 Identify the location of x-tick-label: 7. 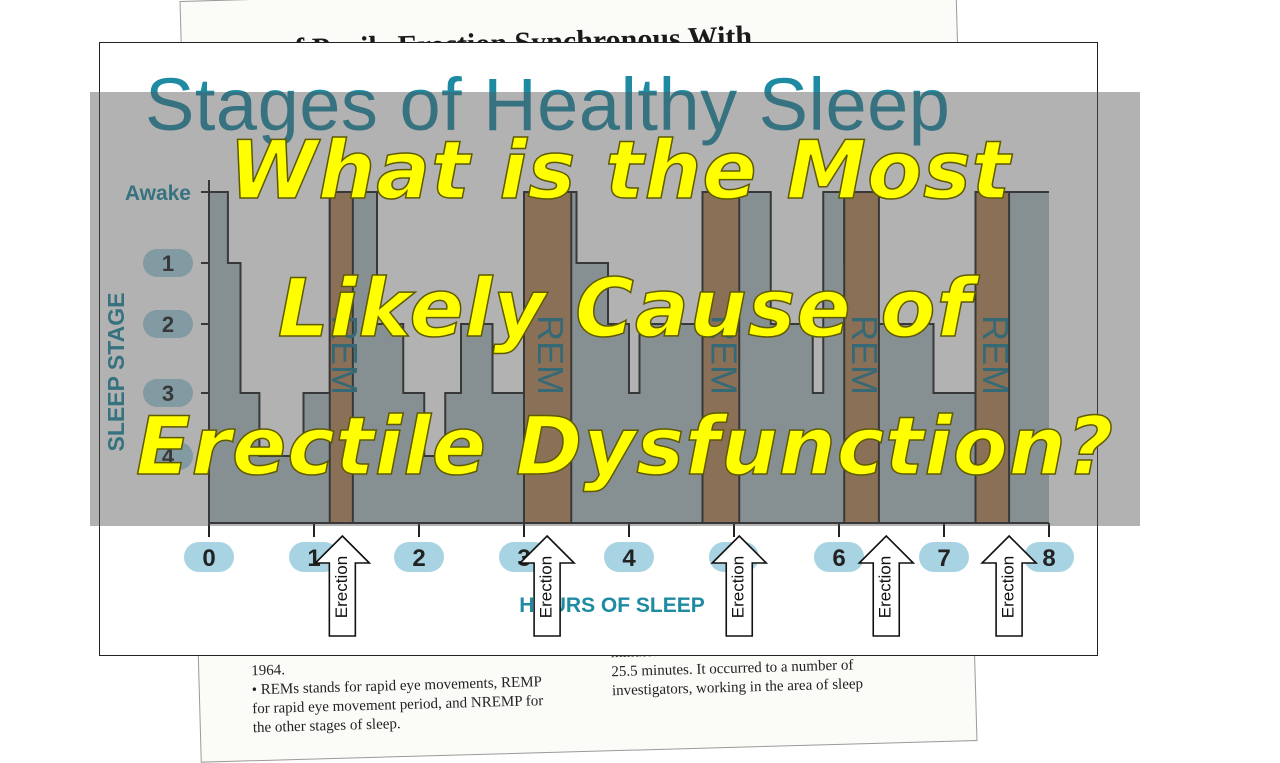
(943, 558).